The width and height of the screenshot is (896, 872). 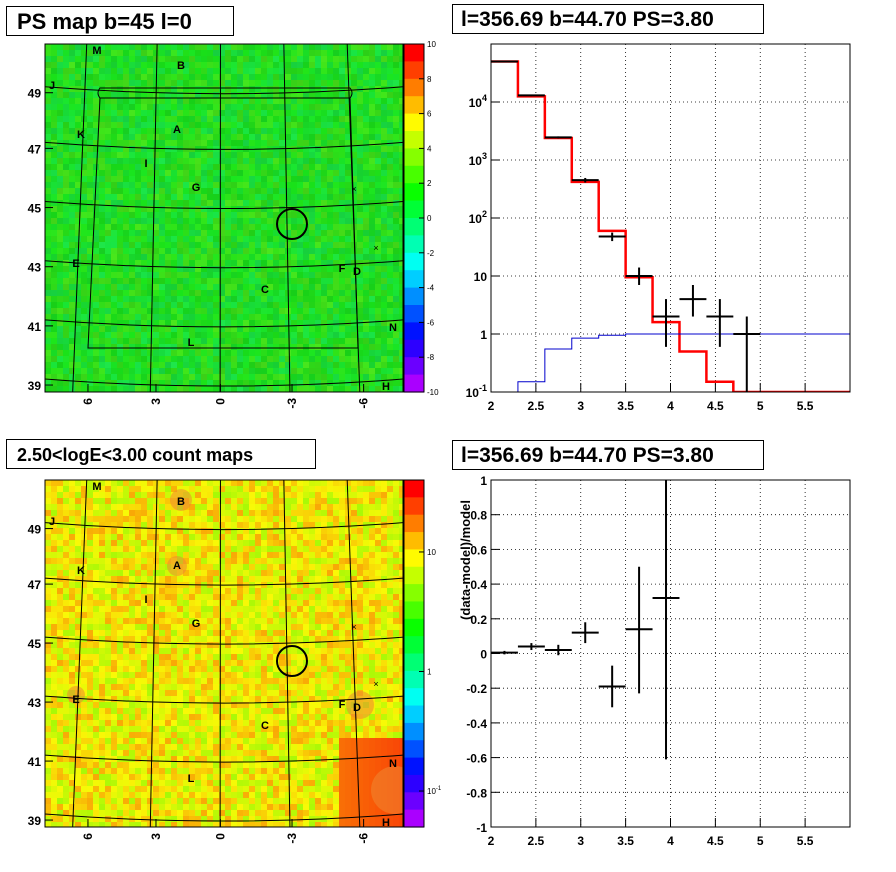 I want to click on y-tick-label: -0.4, so click(x=476, y=724).